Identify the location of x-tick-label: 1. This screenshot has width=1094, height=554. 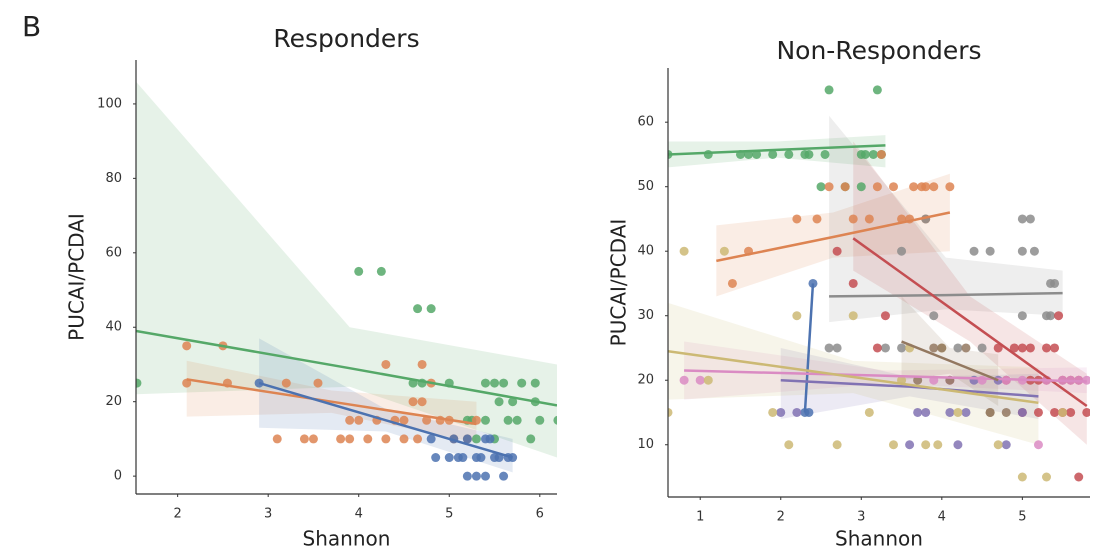
(700, 517).